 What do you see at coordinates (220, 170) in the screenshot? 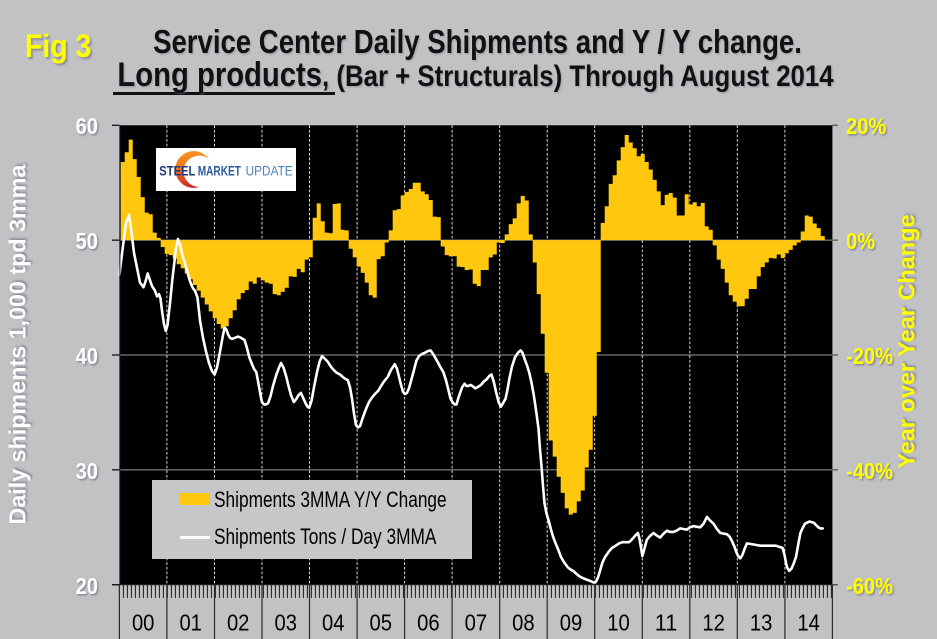
I see `svg-text: MARKET` at bounding box center [220, 170].